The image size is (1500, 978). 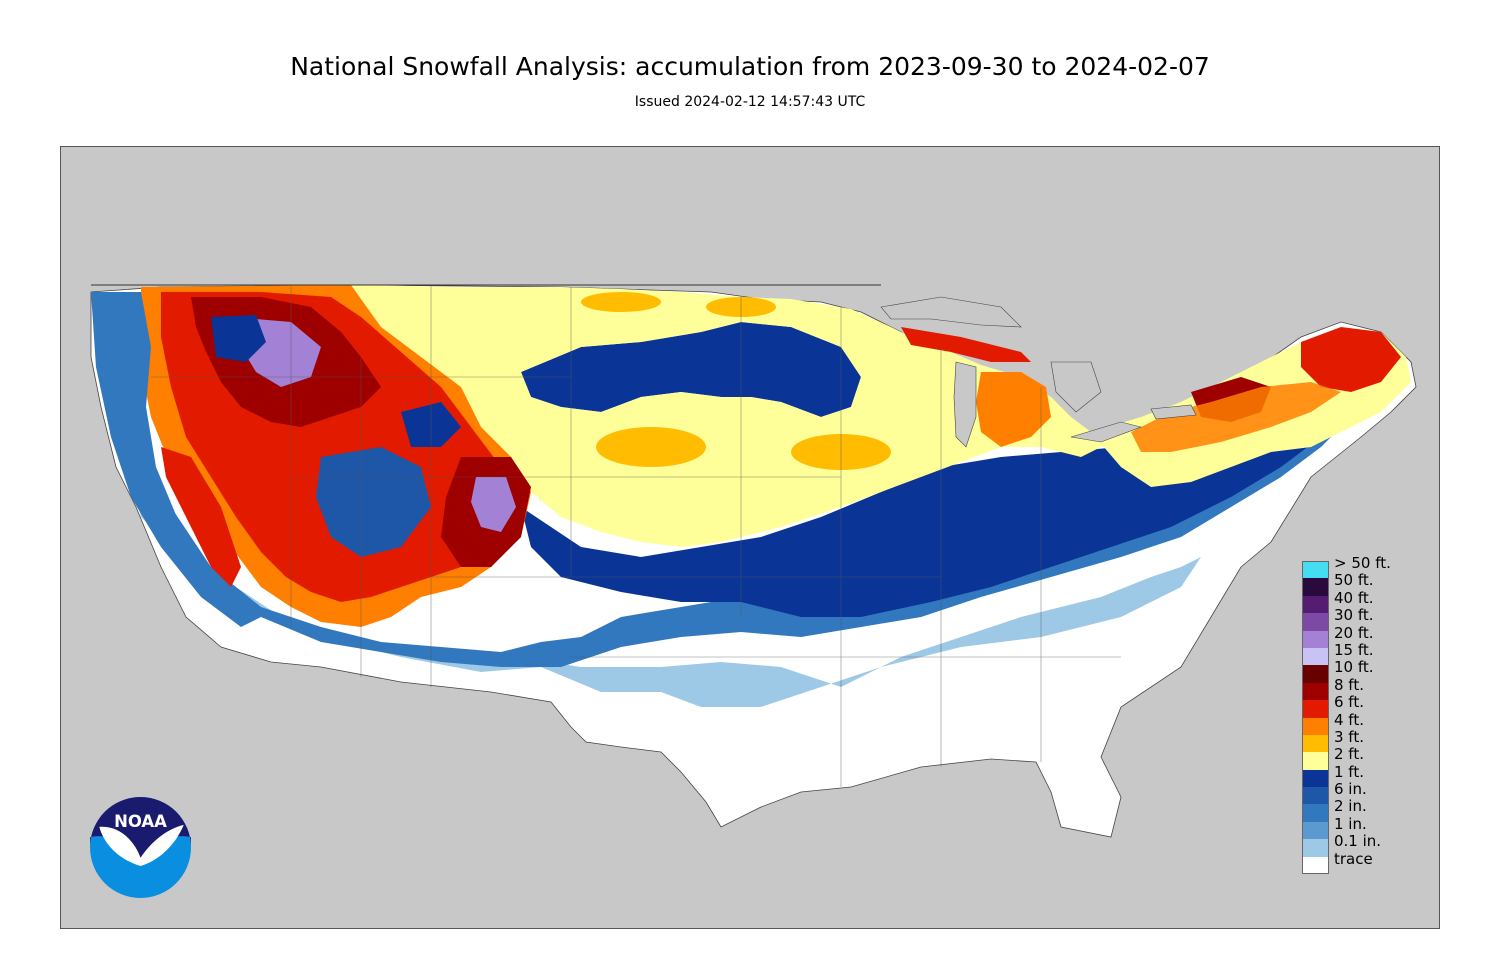 I want to click on noaa-logo: NOAA, so click(x=140, y=847).